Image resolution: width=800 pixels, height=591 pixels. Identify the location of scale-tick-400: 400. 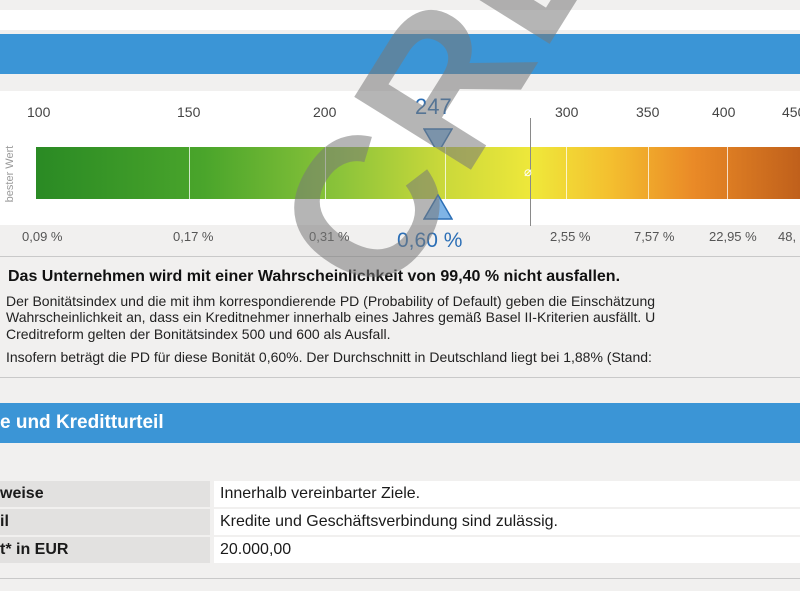
(724, 112).